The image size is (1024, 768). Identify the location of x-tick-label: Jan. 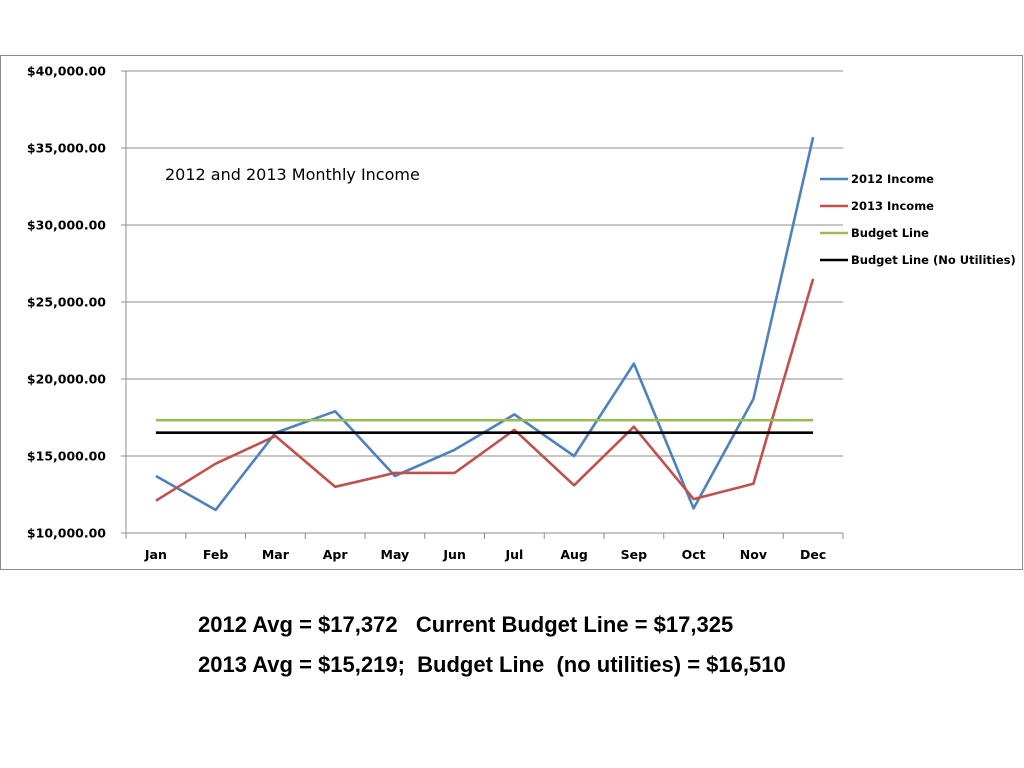
(155, 554).